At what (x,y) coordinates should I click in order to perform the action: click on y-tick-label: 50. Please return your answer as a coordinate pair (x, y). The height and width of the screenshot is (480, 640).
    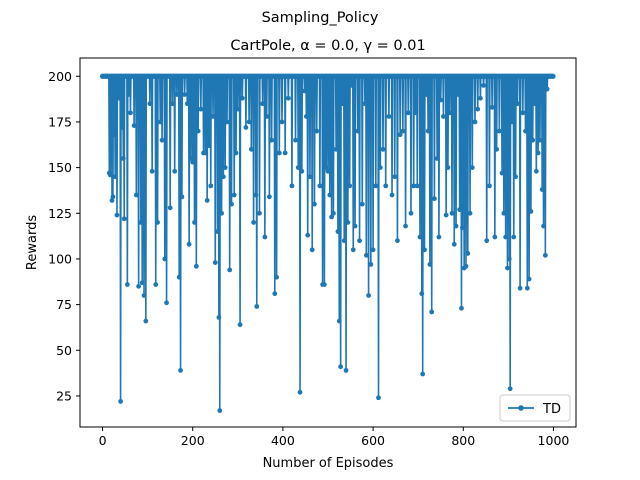
    Looking at the image, I should click on (64, 350).